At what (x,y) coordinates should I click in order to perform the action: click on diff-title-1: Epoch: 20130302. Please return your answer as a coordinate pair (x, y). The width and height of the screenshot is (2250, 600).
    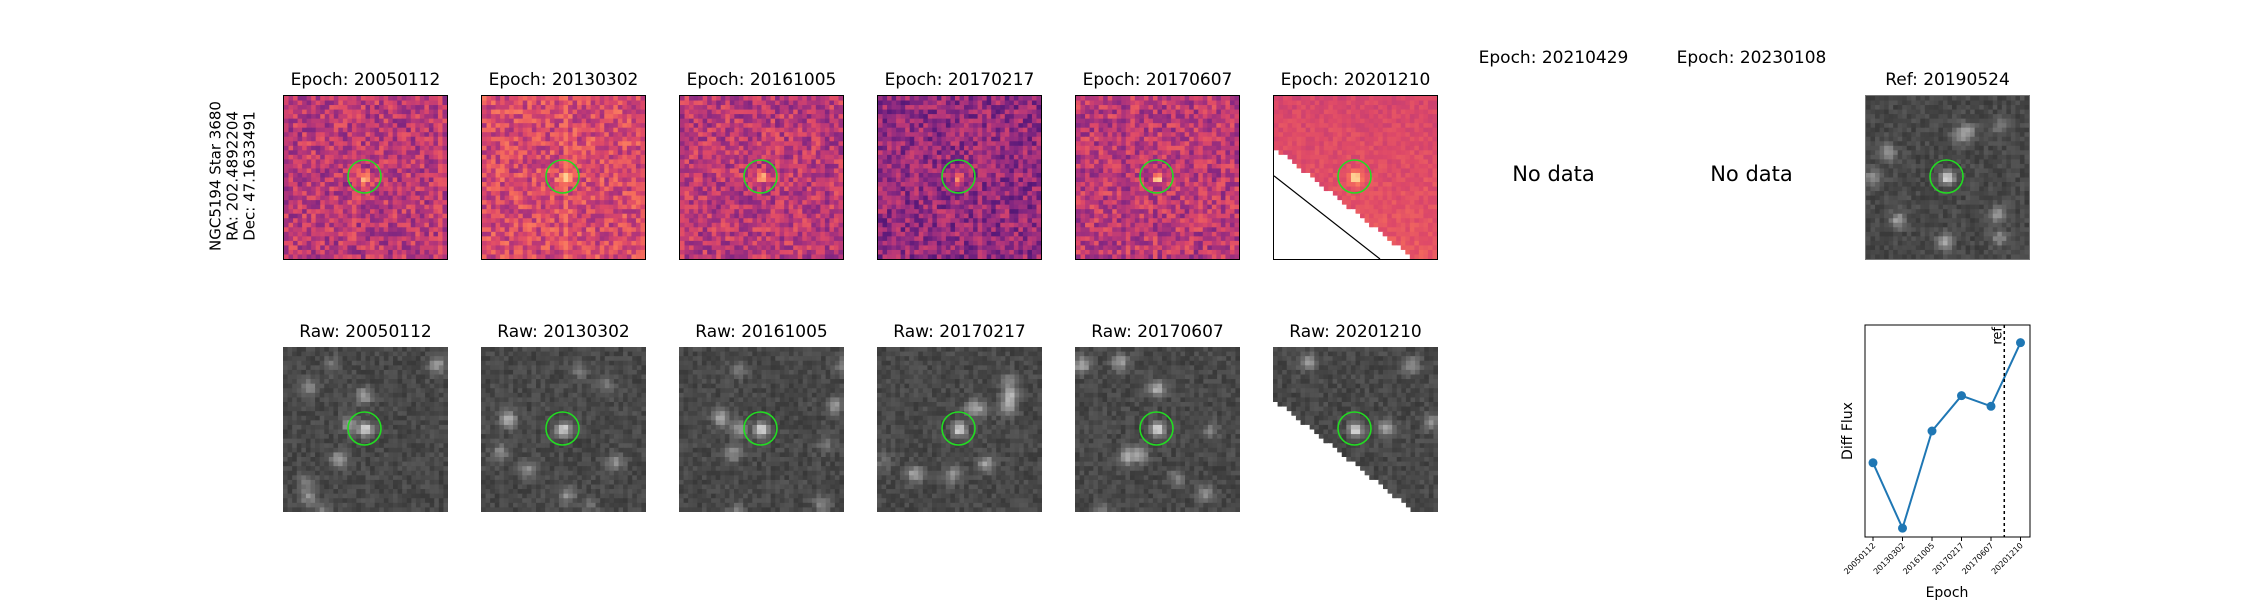
    Looking at the image, I should click on (563, 80).